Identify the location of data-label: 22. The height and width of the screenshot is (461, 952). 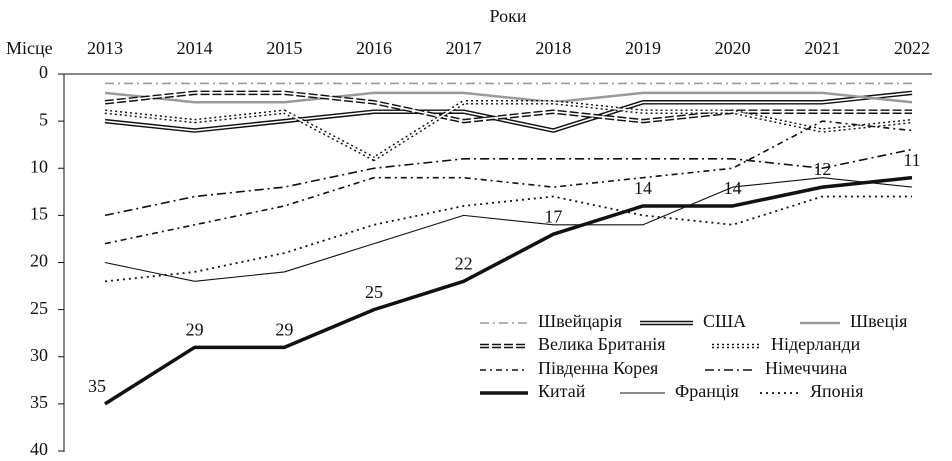
(464, 263).